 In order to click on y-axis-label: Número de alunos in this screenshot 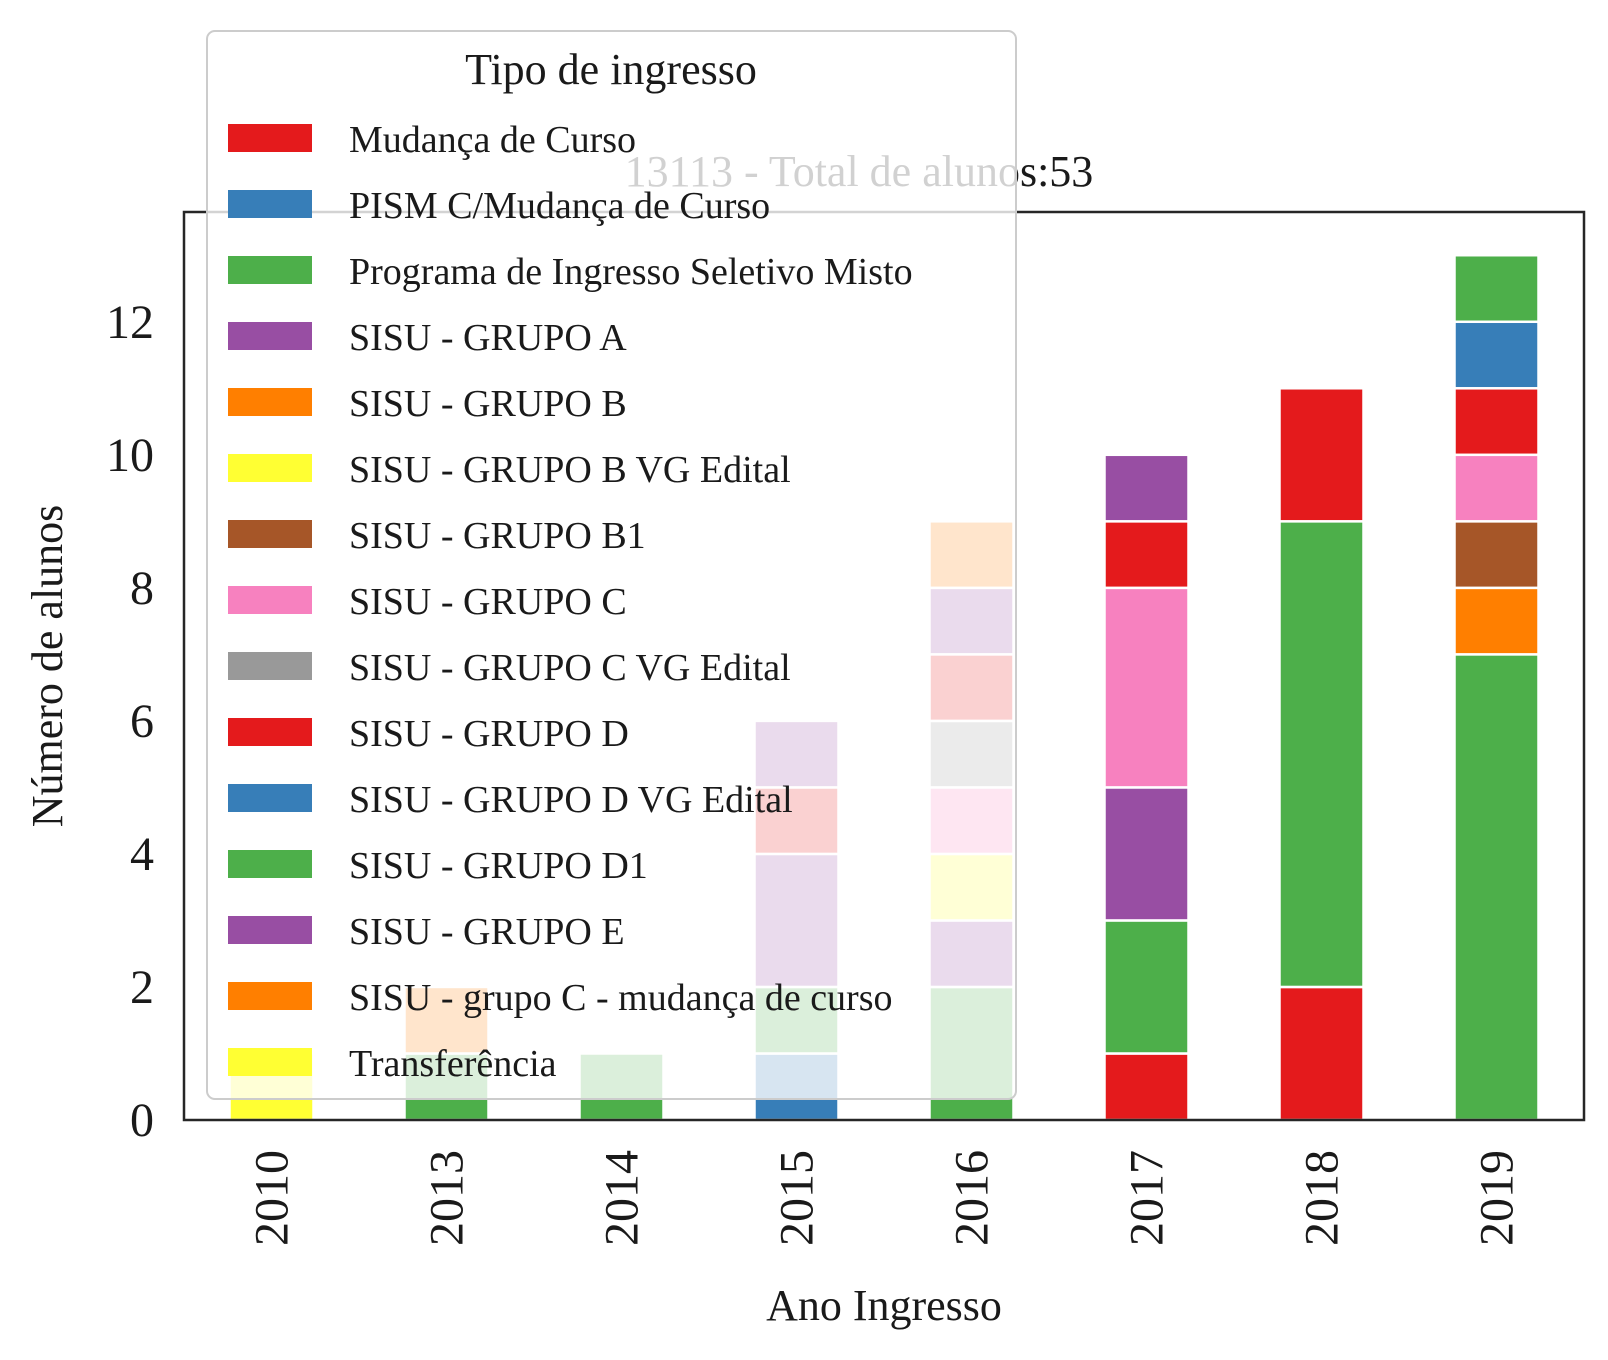, I will do `click(47, 666)`.